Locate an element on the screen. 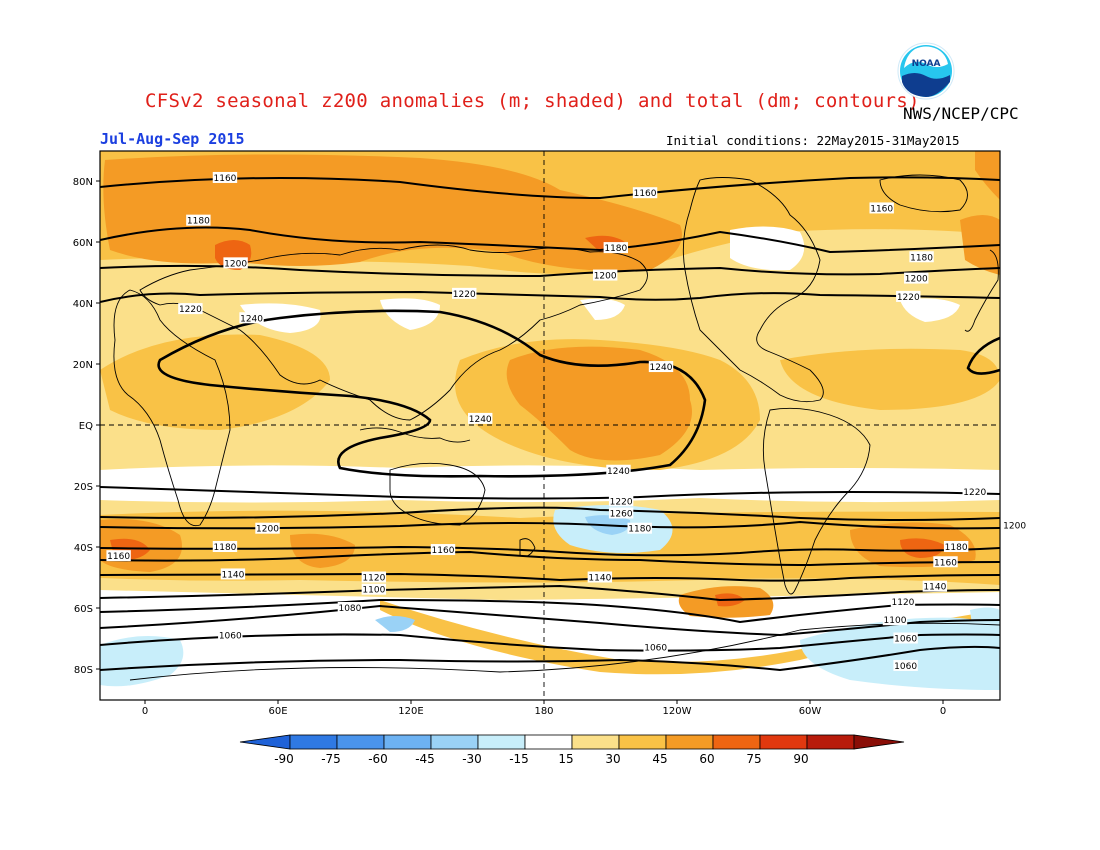 This screenshot has height=850, width=1100. colorbar-label: 30 is located at coordinates (612, 759).